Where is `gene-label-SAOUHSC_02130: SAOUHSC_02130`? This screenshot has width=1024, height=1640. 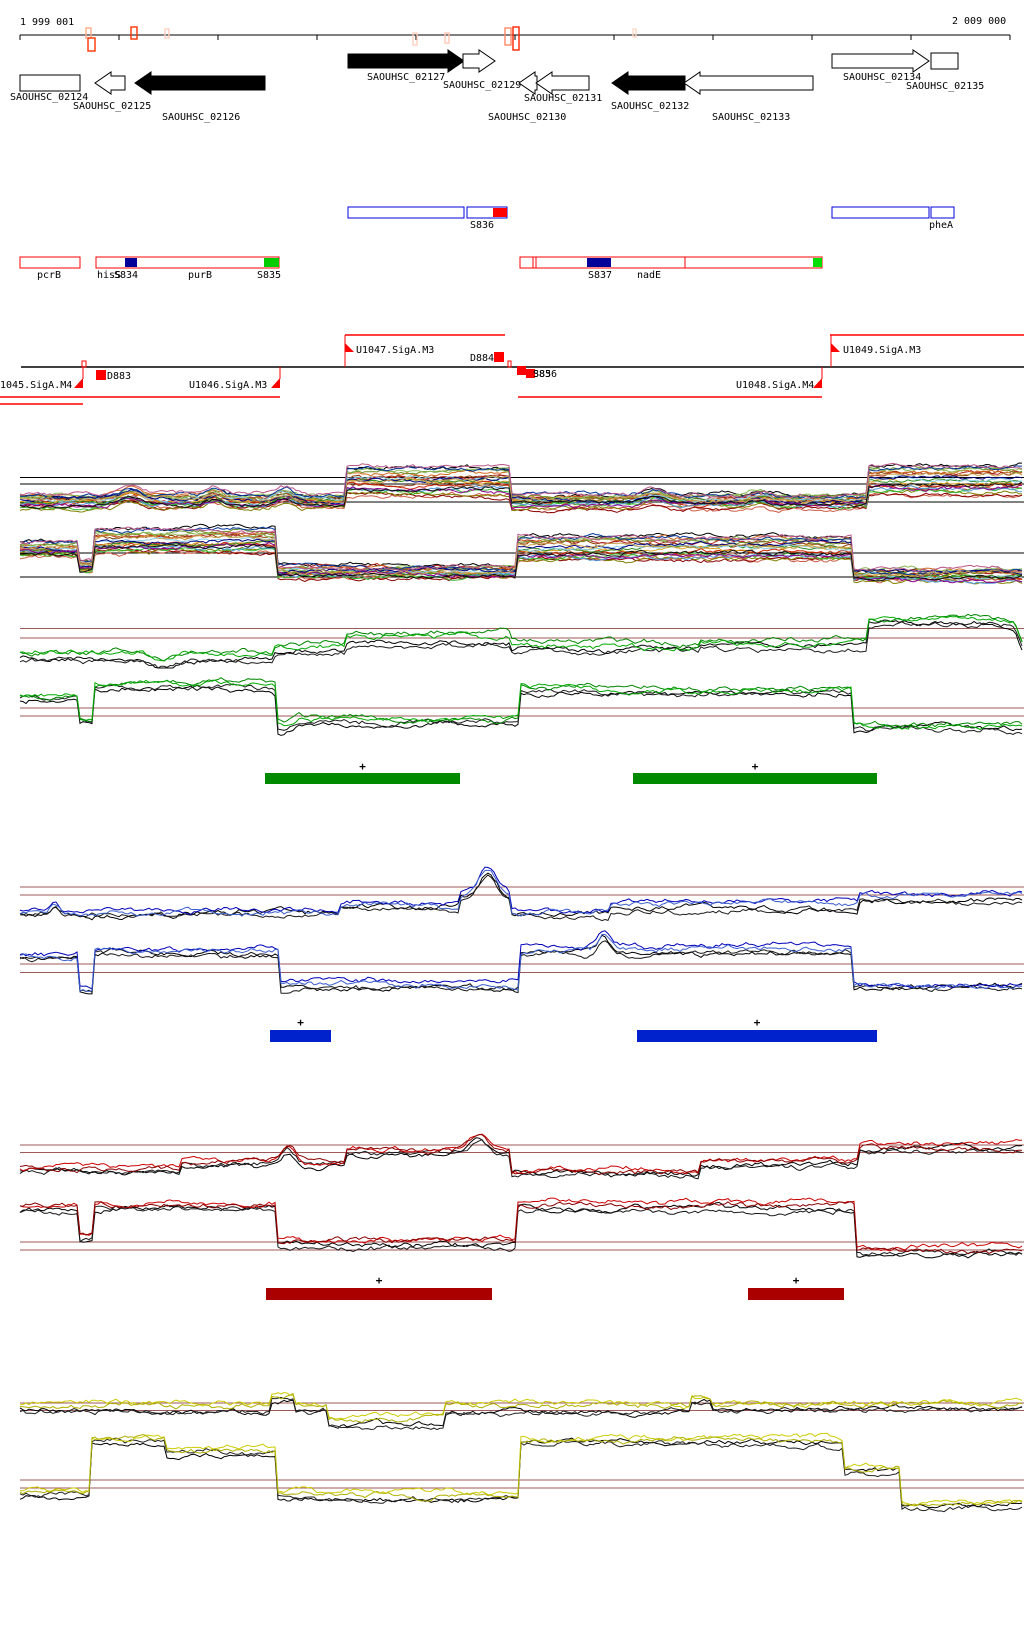
gene-label-SAOUHSC_02130: SAOUHSC_02130 is located at coordinates (527, 117).